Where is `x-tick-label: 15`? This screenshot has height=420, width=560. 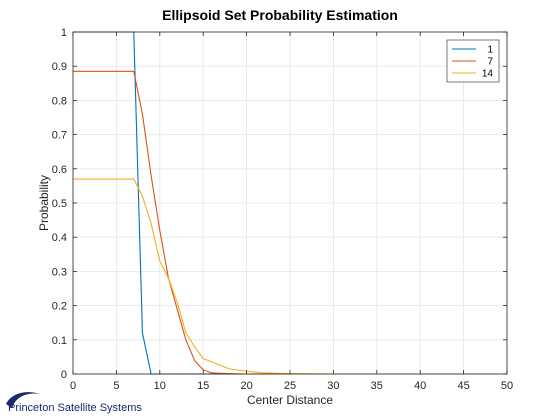
x-tick-label: 15 is located at coordinates (203, 386).